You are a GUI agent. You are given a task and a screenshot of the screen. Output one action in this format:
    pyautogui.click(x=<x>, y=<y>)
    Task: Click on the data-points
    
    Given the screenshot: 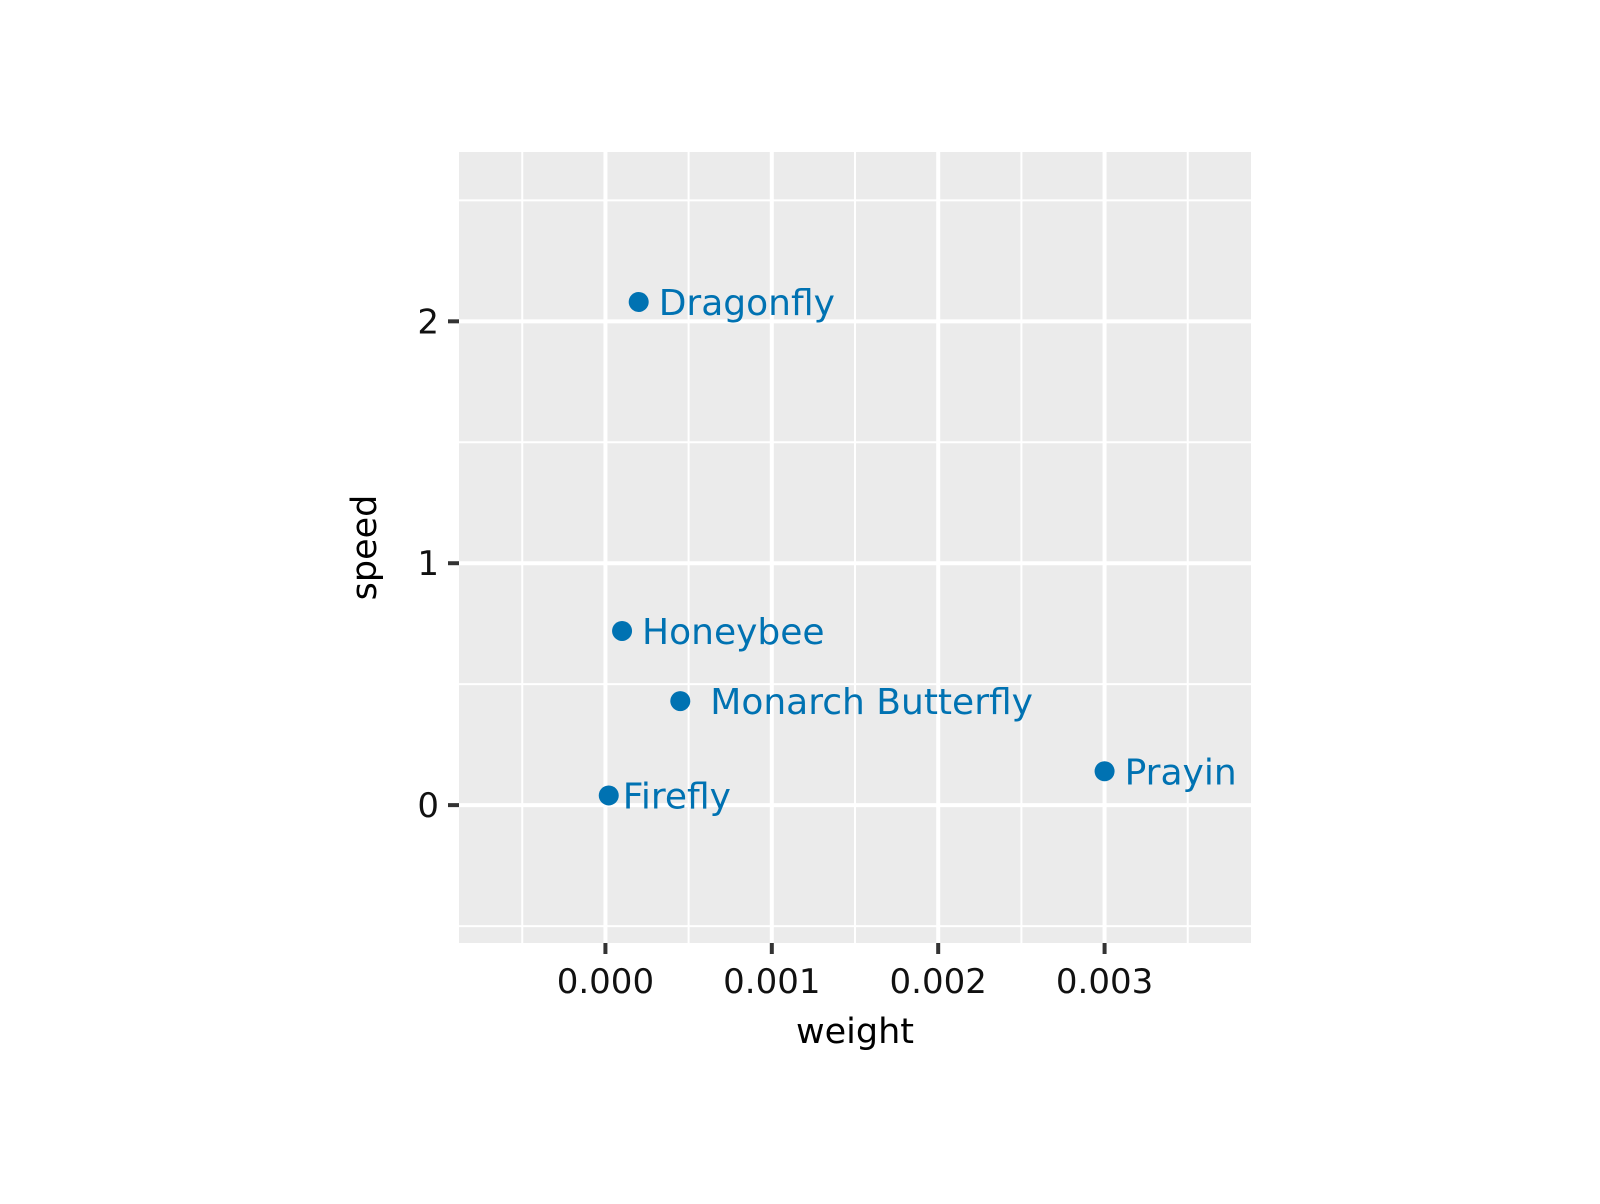 What is the action you would take?
    pyautogui.click(x=856, y=548)
    